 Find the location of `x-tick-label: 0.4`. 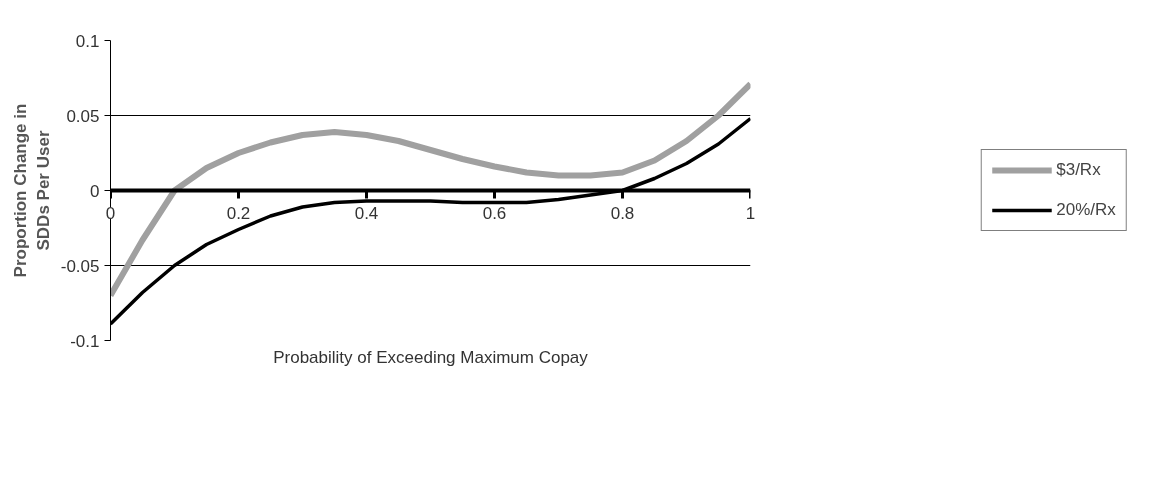

x-tick-label: 0.4 is located at coordinates (366, 213).